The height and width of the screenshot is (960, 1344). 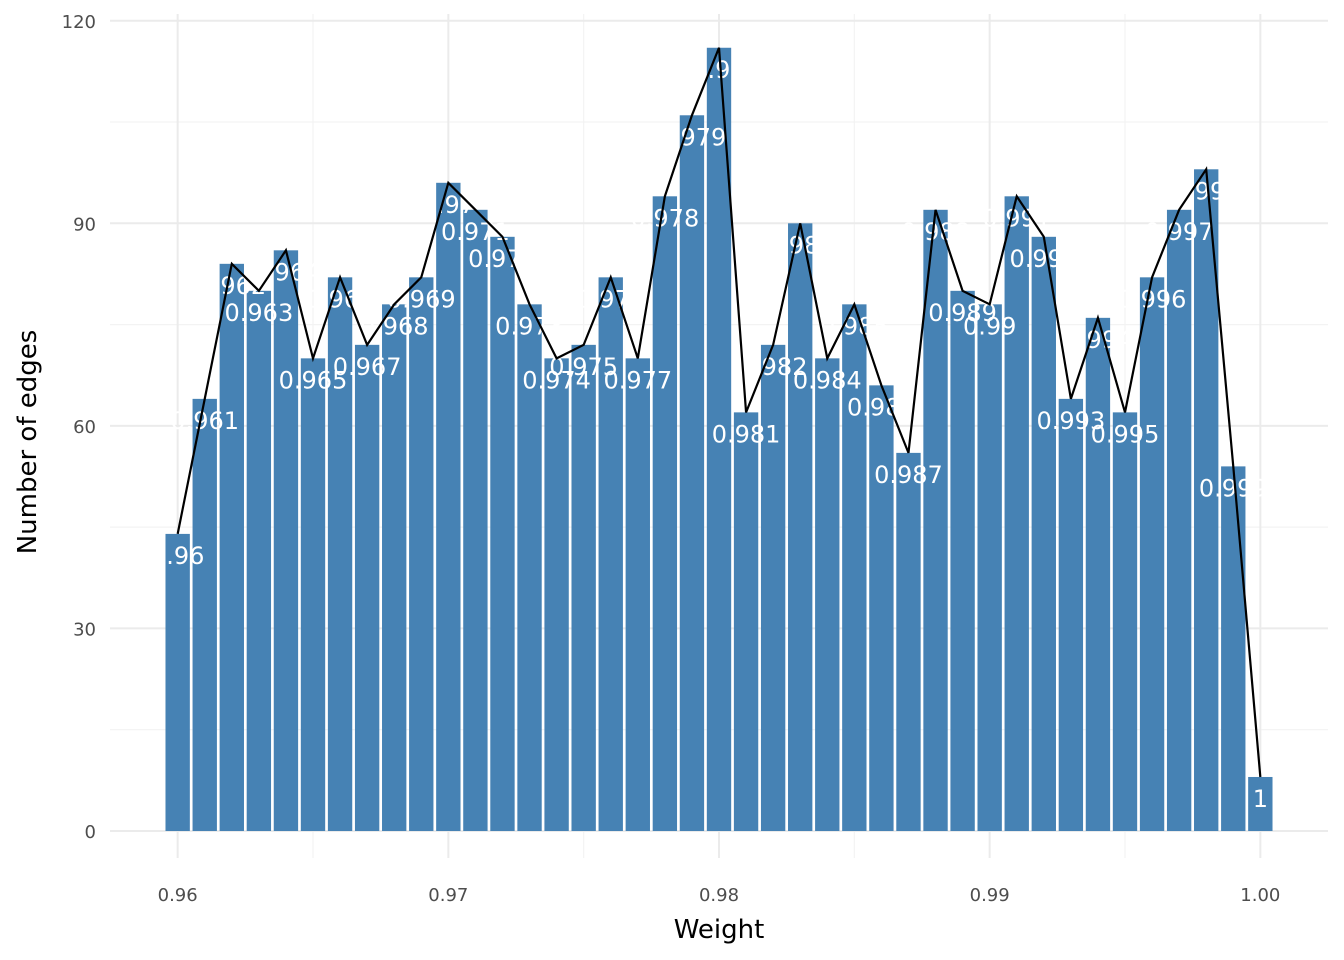 I want to click on bar-label: 0.975, so click(x=583, y=367).